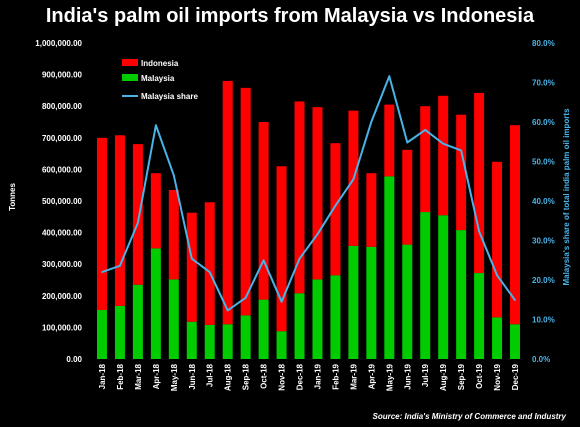 The height and width of the screenshot is (427, 580). Describe the element at coordinates (102, 376) in the screenshot. I see `x-tick-label: Jan-18` at that location.